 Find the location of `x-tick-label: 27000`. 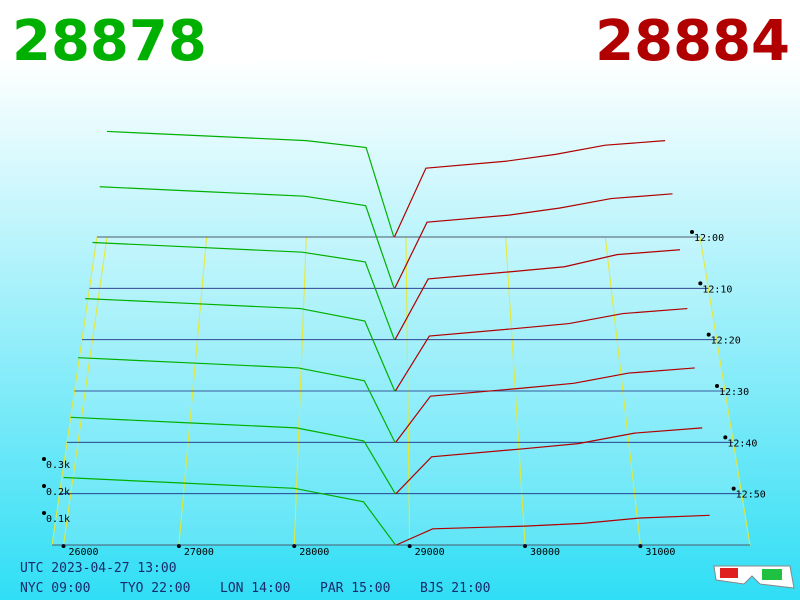

x-tick-label: 27000 is located at coordinates (199, 552).